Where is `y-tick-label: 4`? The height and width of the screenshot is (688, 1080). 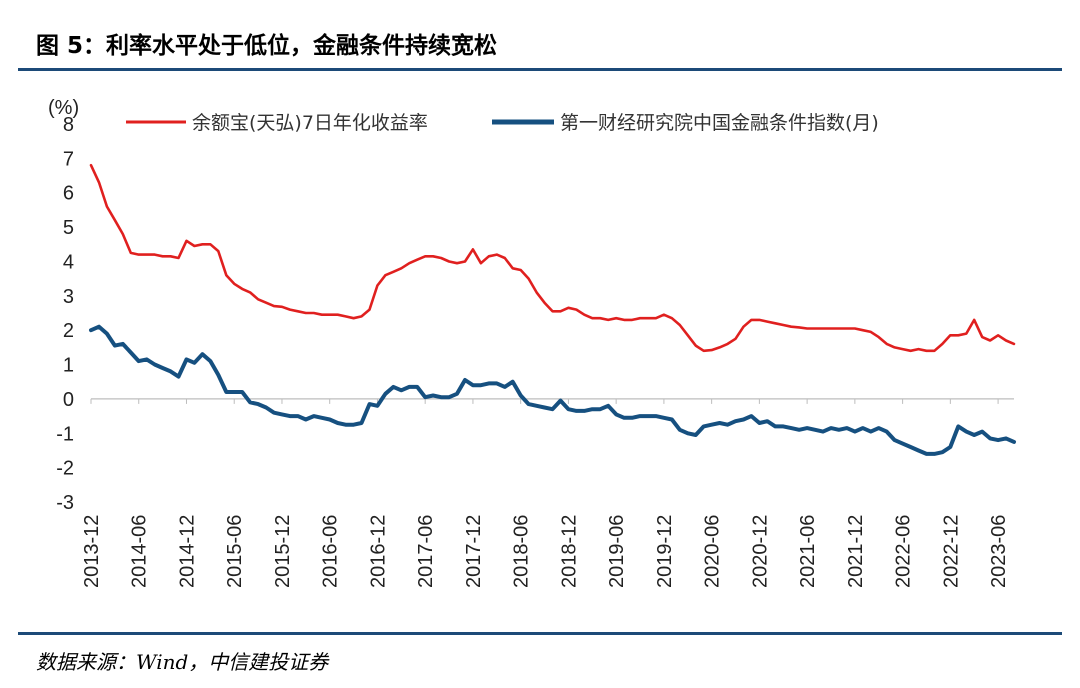
y-tick-label: 4 is located at coordinates (68, 262).